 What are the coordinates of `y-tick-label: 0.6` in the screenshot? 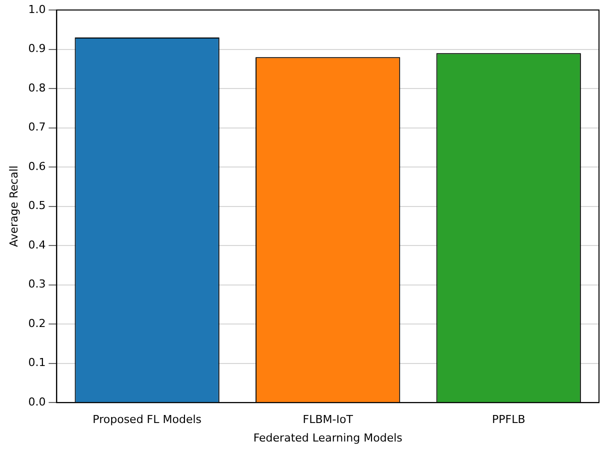 It's located at (37, 166).